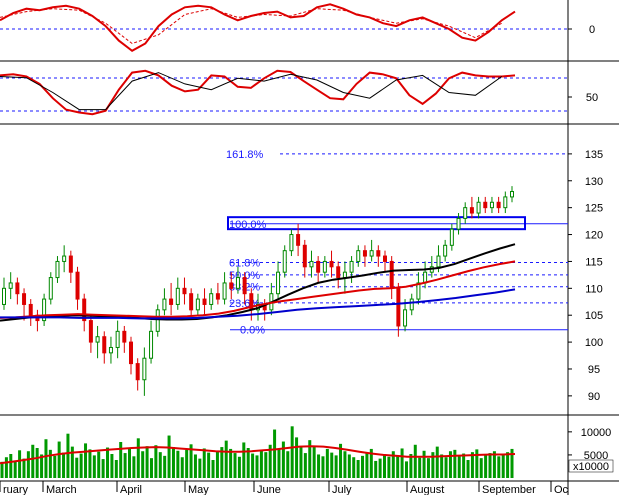  I want to click on x-tick-label: March, so click(61, 489).